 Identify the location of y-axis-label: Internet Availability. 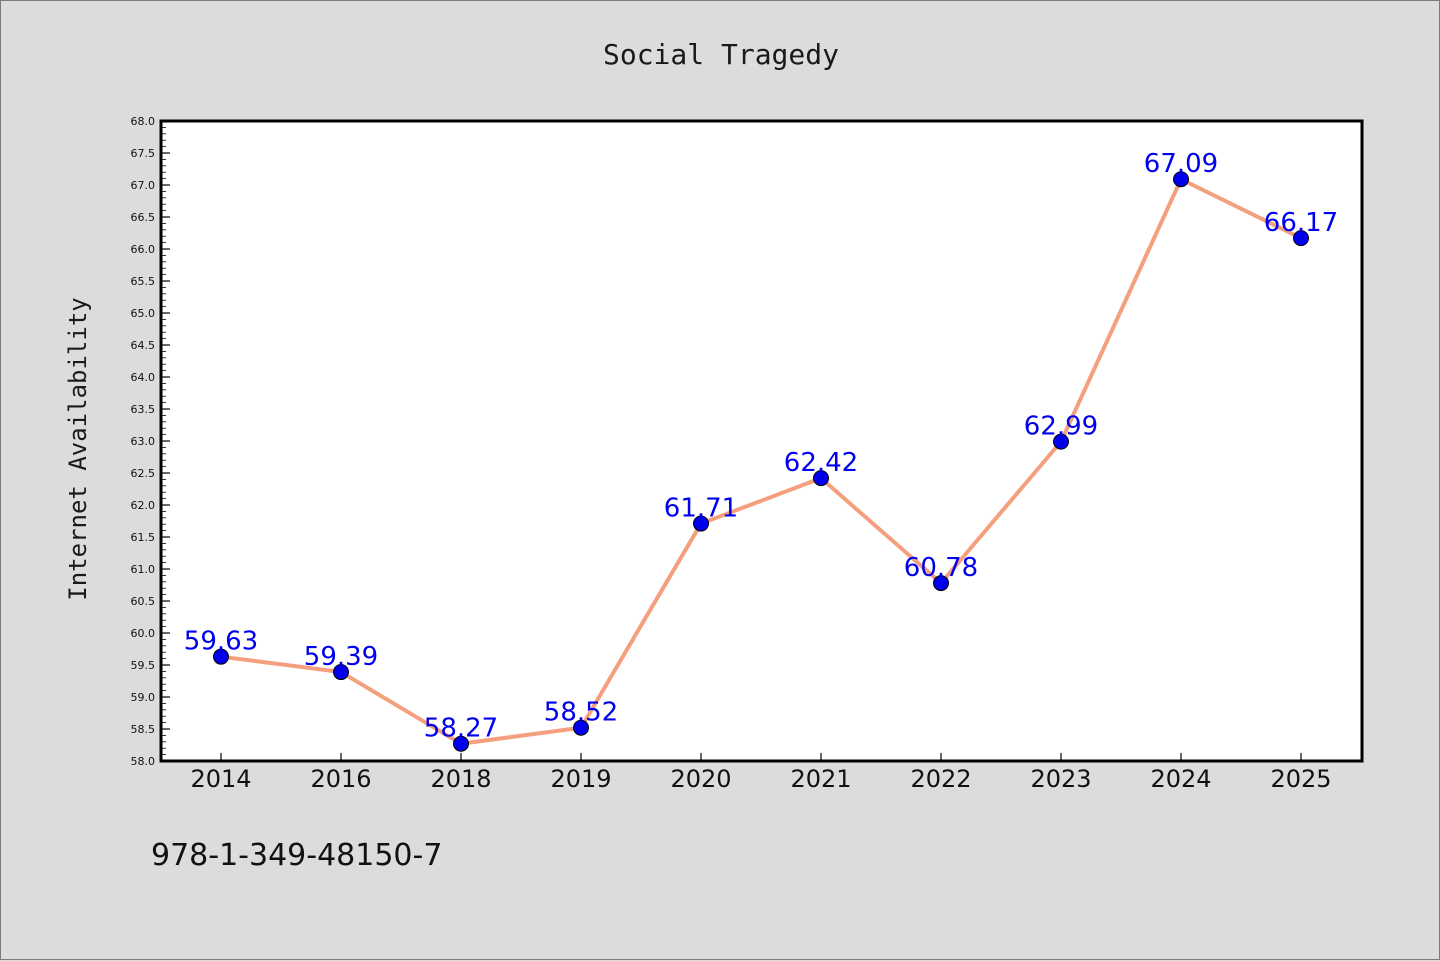
(78, 448).